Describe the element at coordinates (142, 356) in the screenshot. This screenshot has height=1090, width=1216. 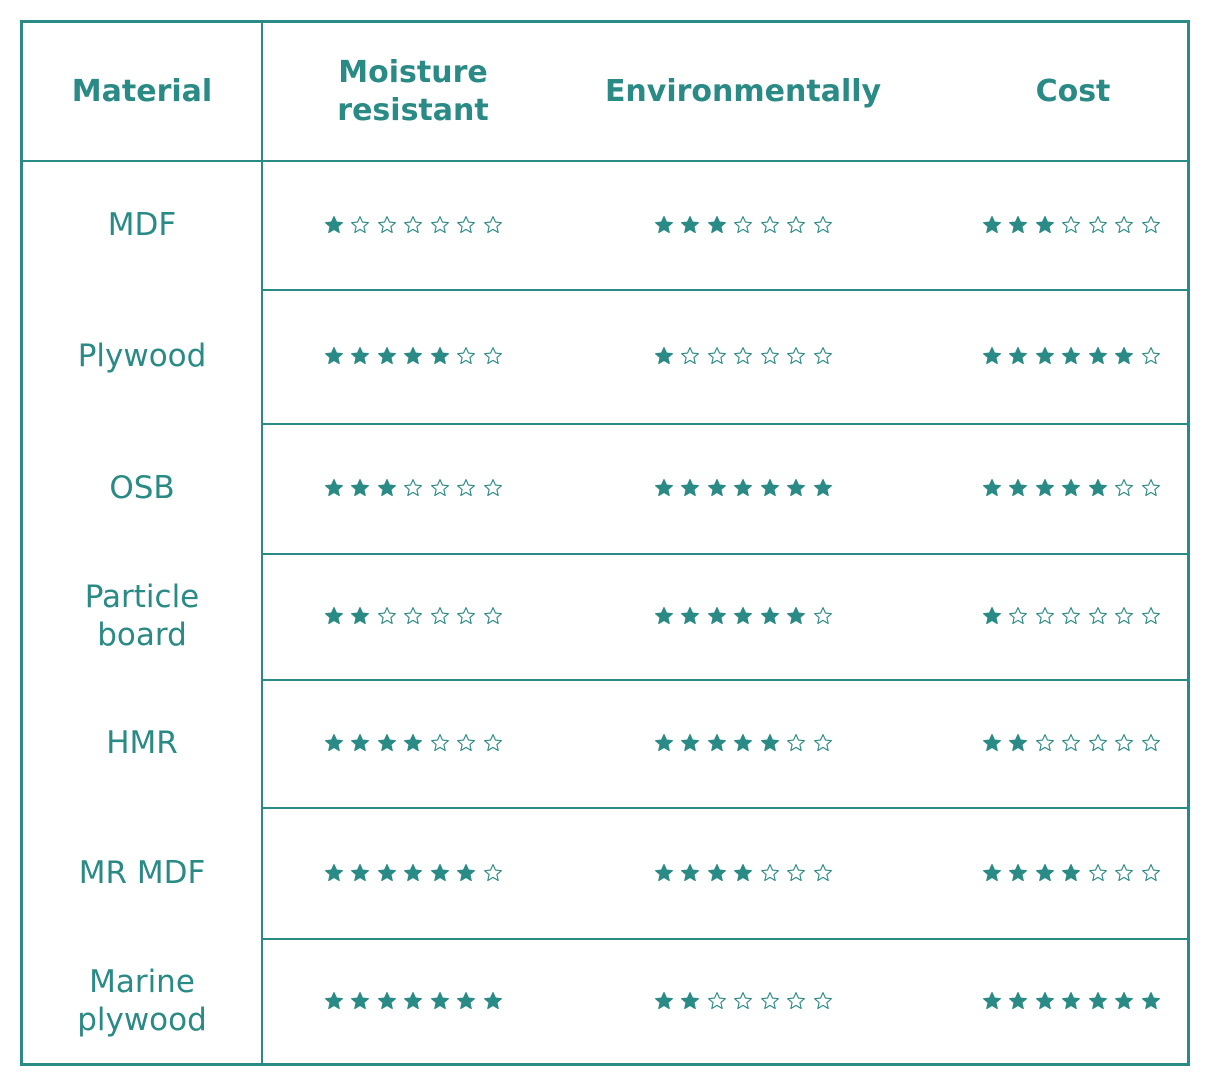
I see `material-name: Plywood` at that location.